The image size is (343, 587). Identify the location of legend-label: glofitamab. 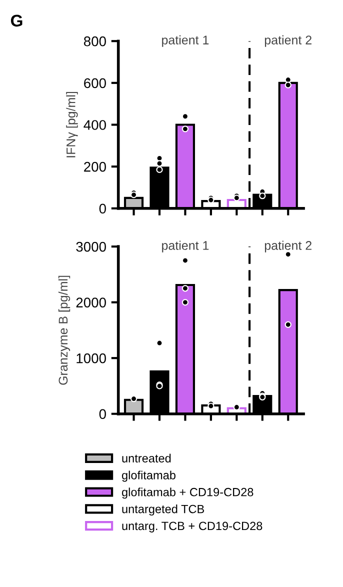
(149, 476).